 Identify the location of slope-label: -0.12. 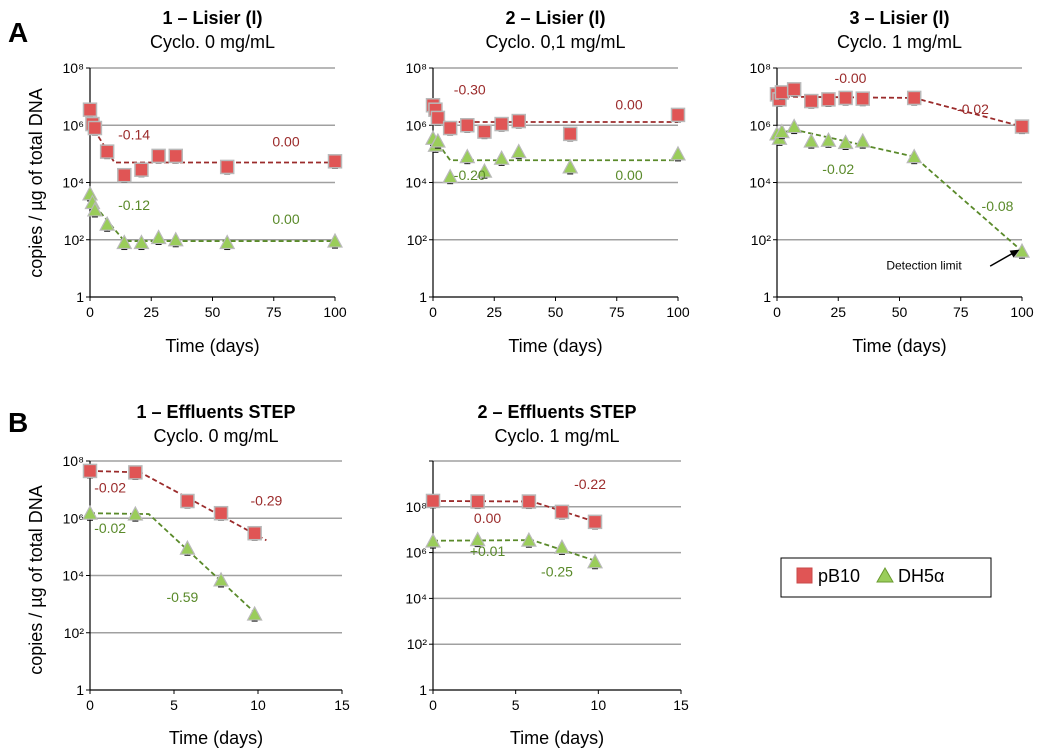
(134, 205).